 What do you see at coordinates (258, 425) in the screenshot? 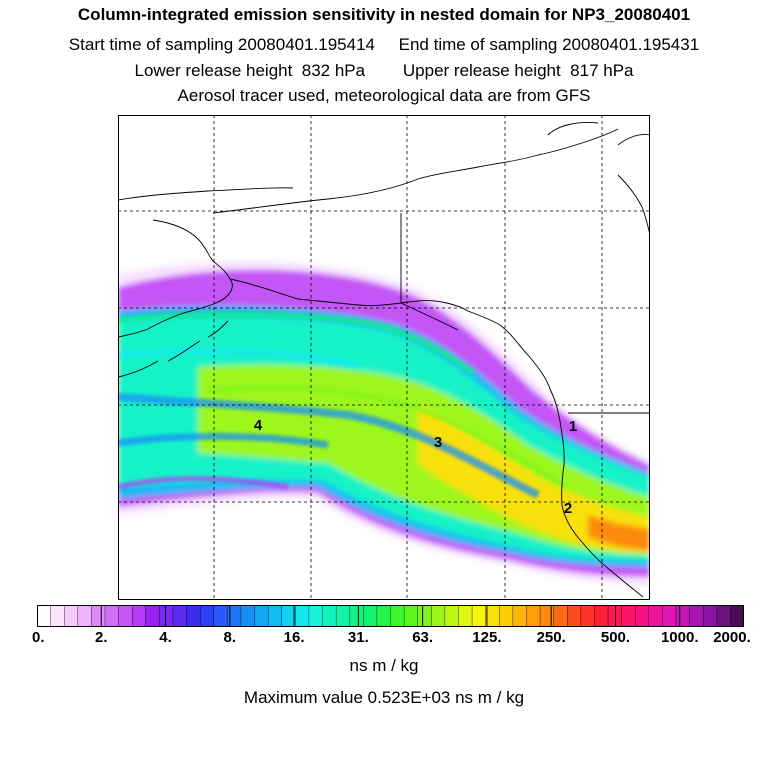
I see `map-label-4: 4` at bounding box center [258, 425].